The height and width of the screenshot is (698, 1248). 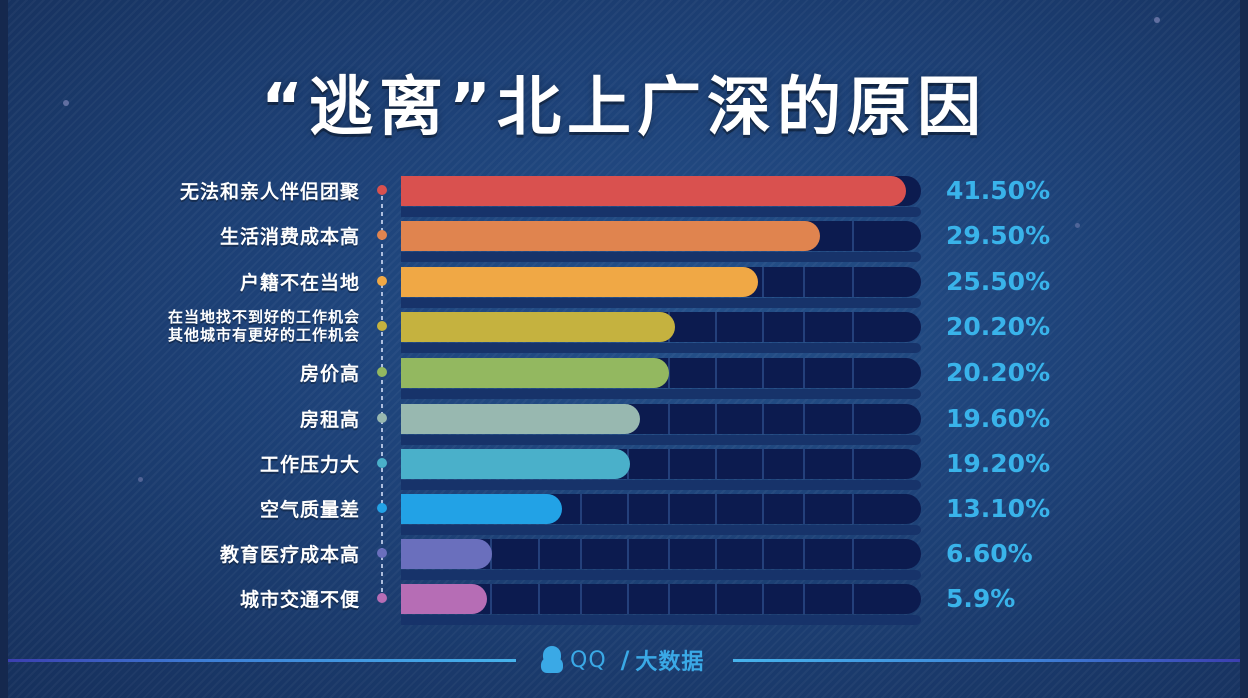 I want to click on left-edge, so click(x=4, y=349).